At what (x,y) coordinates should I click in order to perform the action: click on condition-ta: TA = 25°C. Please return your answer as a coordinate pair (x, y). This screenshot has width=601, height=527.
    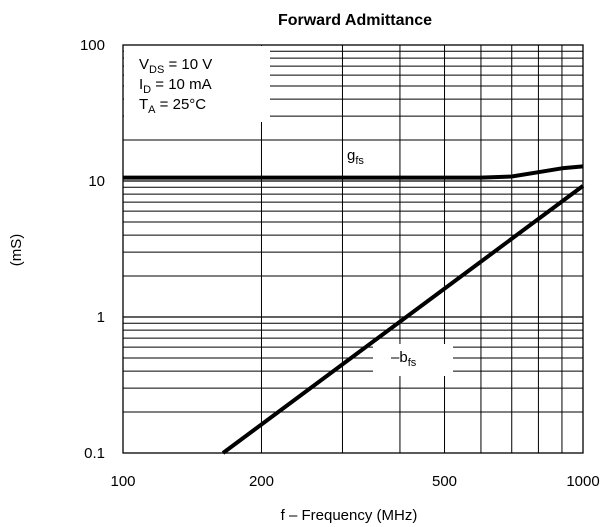
    Looking at the image, I should click on (172, 106).